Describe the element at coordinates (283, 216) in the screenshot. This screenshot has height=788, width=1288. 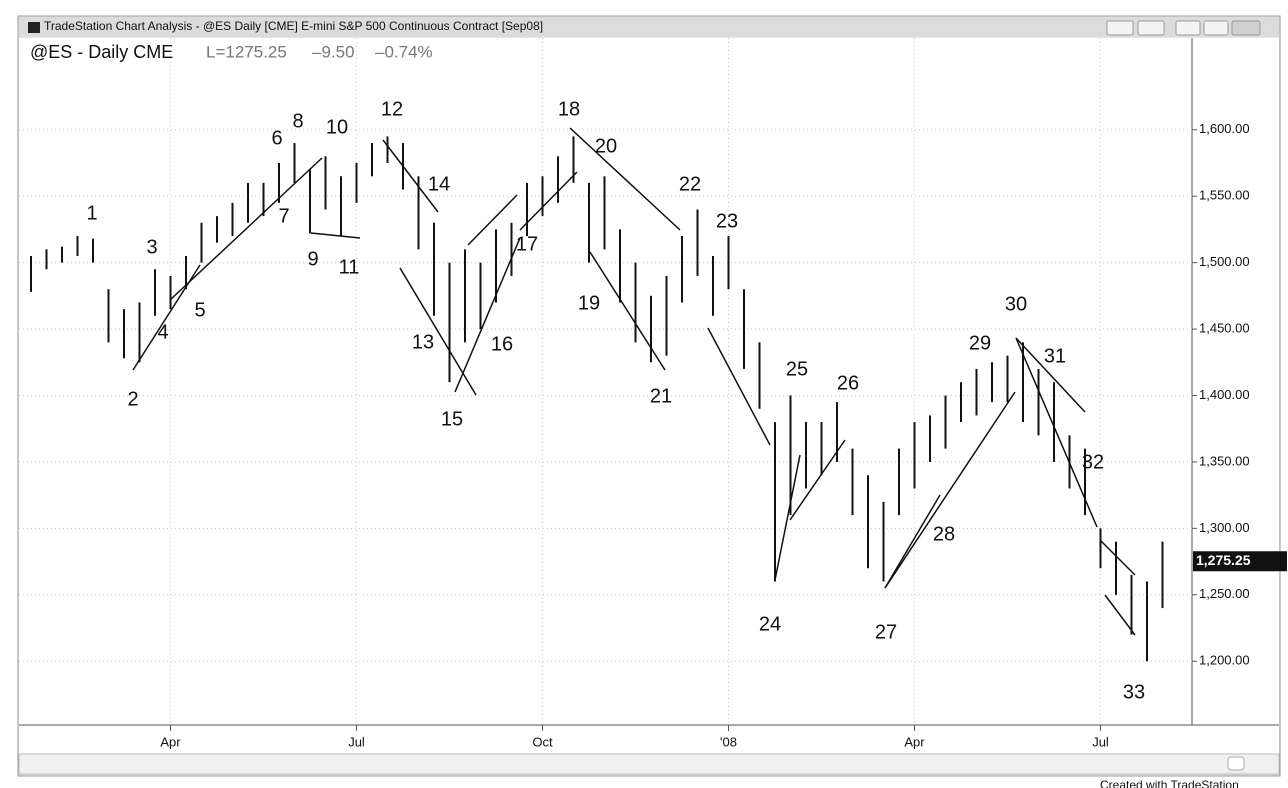
I see `wave-label: 7` at that location.